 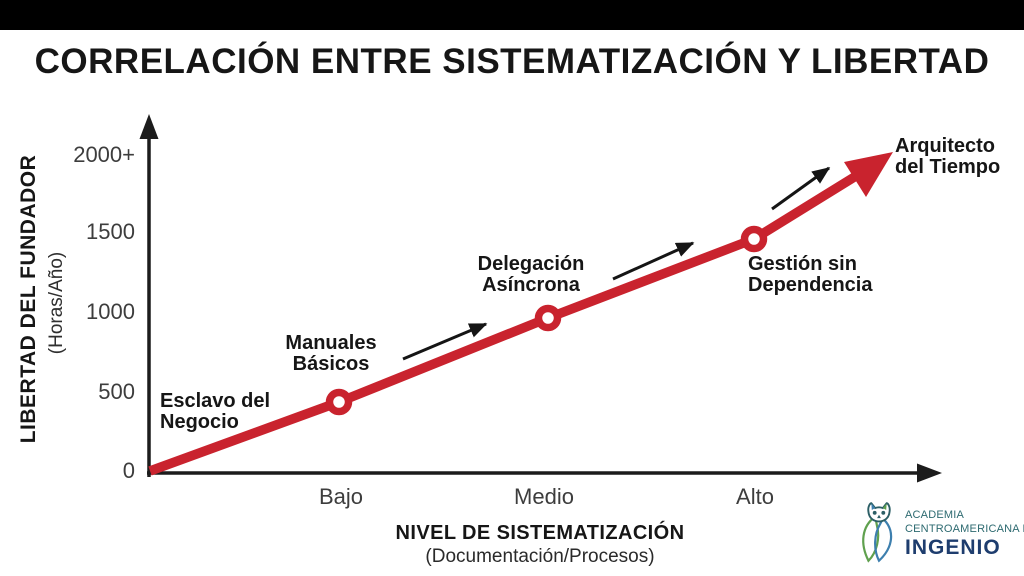 I want to click on academy-logo: ACADEMIA CENTROAMERICANA DE INGENIO, so click(x=940, y=532).